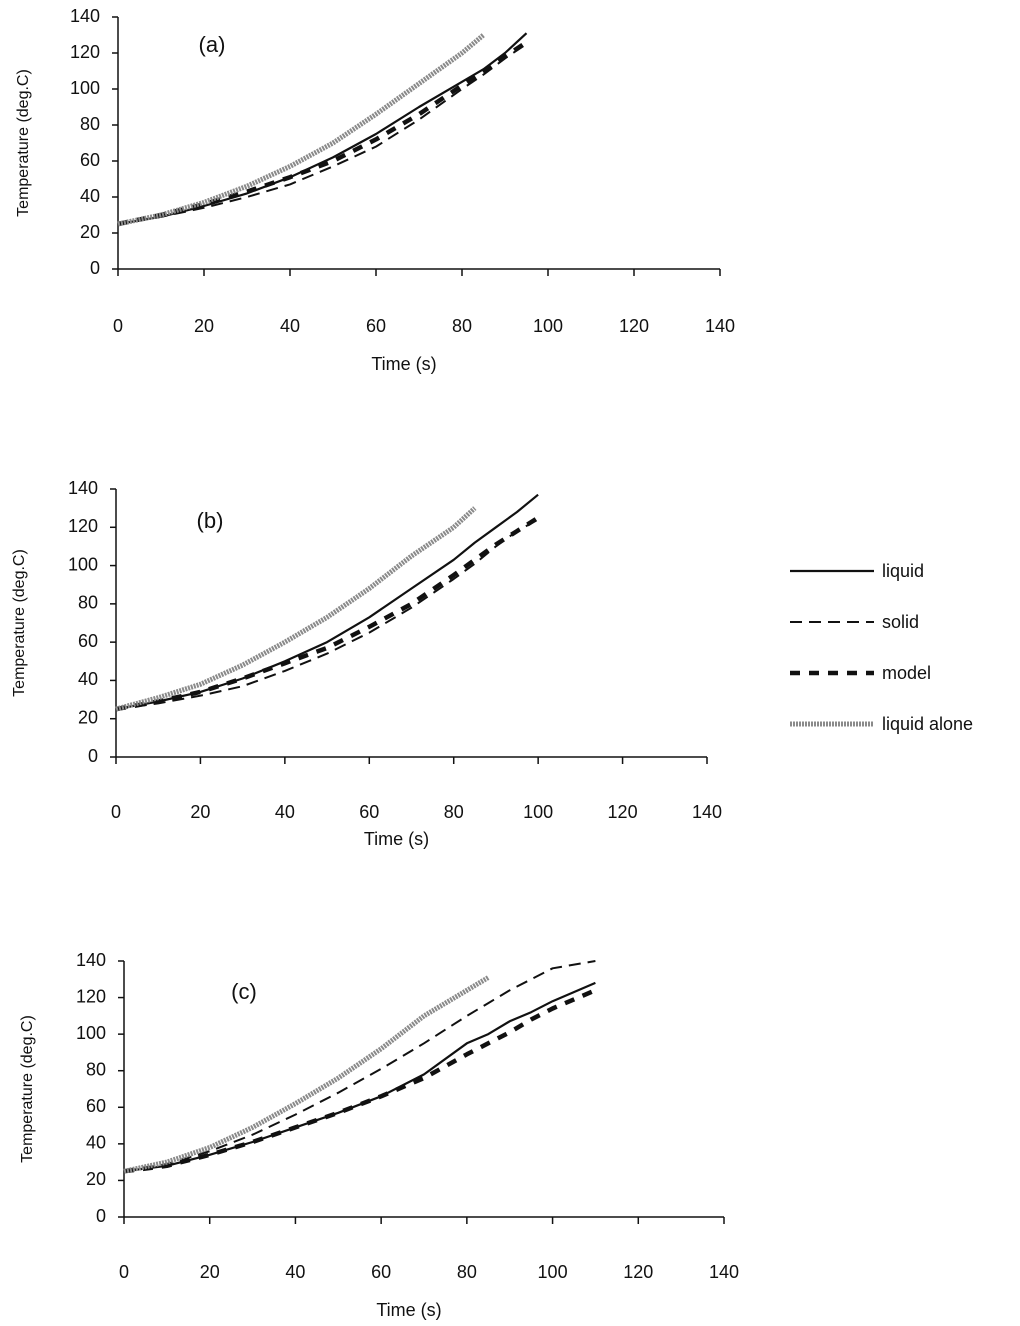  Describe the element at coordinates (210, 520) in the screenshot. I see `panel-label: (b)` at that location.